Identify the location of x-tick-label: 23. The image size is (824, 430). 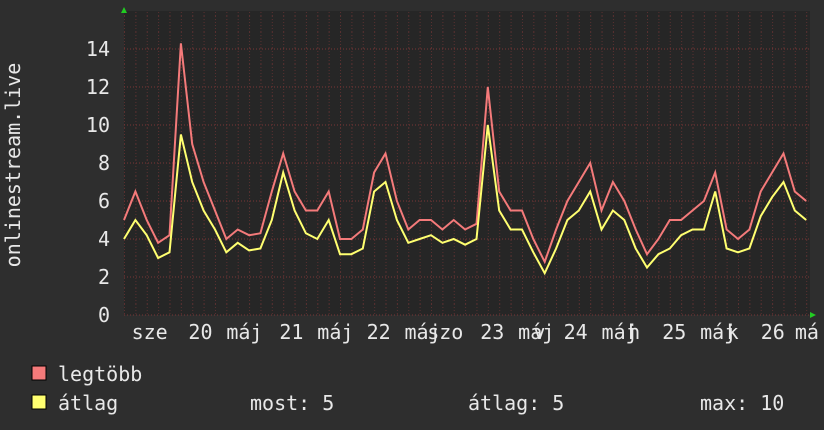
(492, 332).